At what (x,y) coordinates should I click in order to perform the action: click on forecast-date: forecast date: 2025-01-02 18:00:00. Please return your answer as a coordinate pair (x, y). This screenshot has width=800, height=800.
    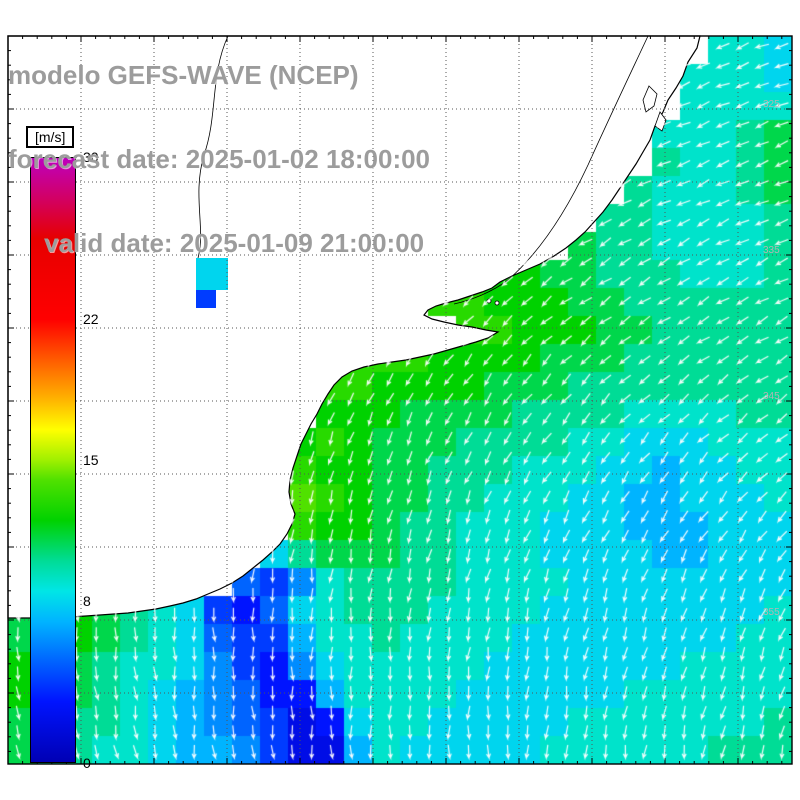
    Looking at the image, I should click on (219, 159).